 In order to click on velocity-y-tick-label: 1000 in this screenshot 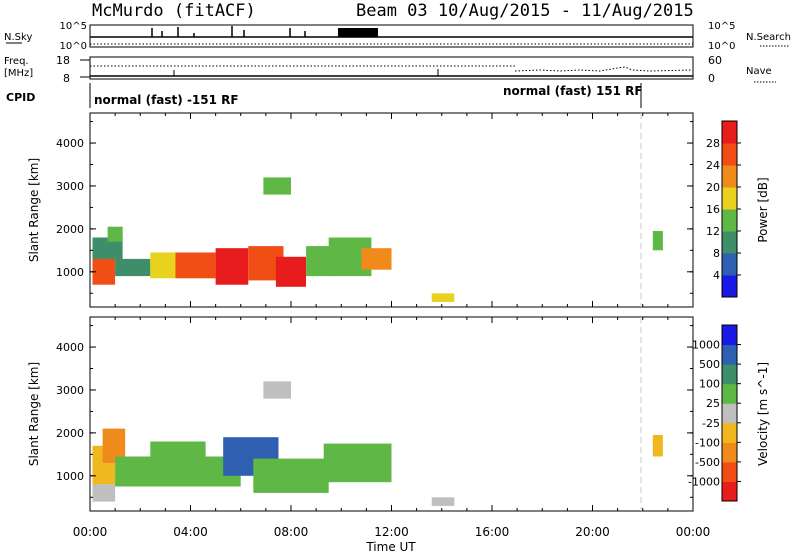, I will do `click(70, 476)`.